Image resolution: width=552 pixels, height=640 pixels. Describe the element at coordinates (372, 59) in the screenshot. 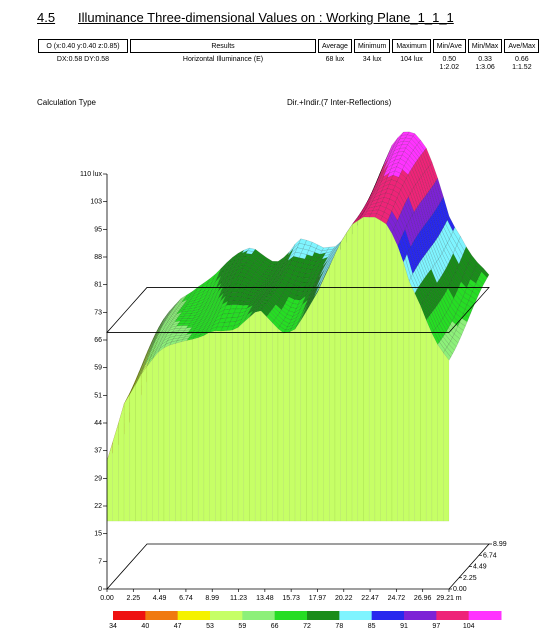

I see `cell-minimum: 34 lux` at that location.